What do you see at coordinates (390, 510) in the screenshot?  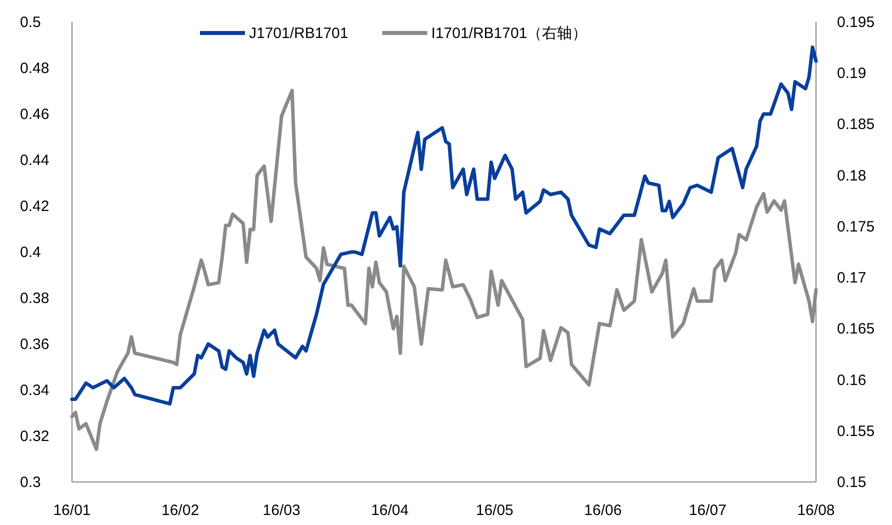 I see `x-tick-label: 16/04` at bounding box center [390, 510].